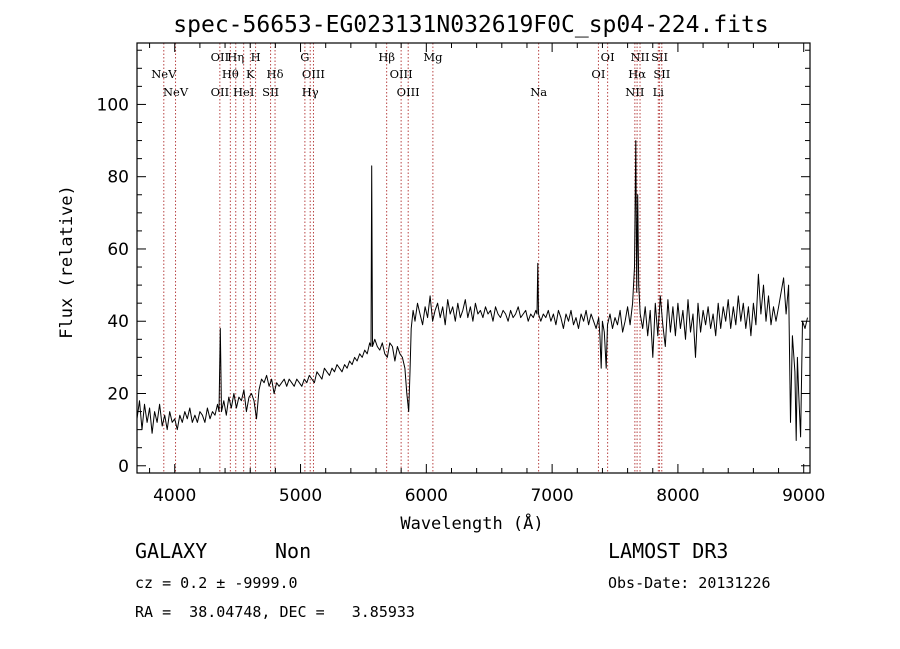 This screenshot has height=649, width=900. What do you see at coordinates (171, 551) in the screenshot?
I see `object-class: GALAXY` at bounding box center [171, 551].